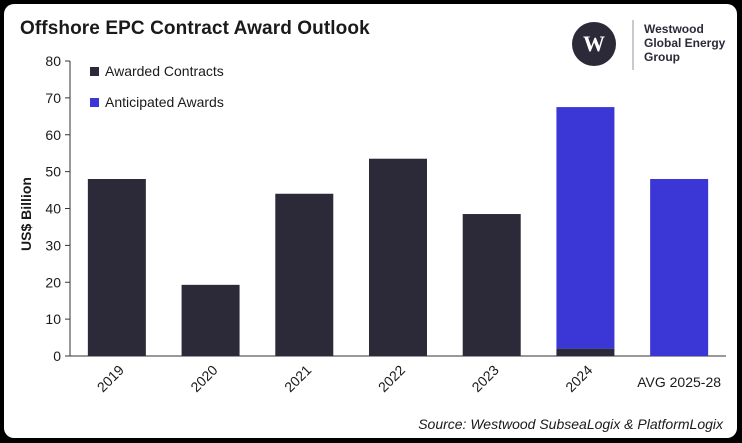 This screenshot has height=443, width=742. I want to click on bar-awarded-2023, so click(491, 285).